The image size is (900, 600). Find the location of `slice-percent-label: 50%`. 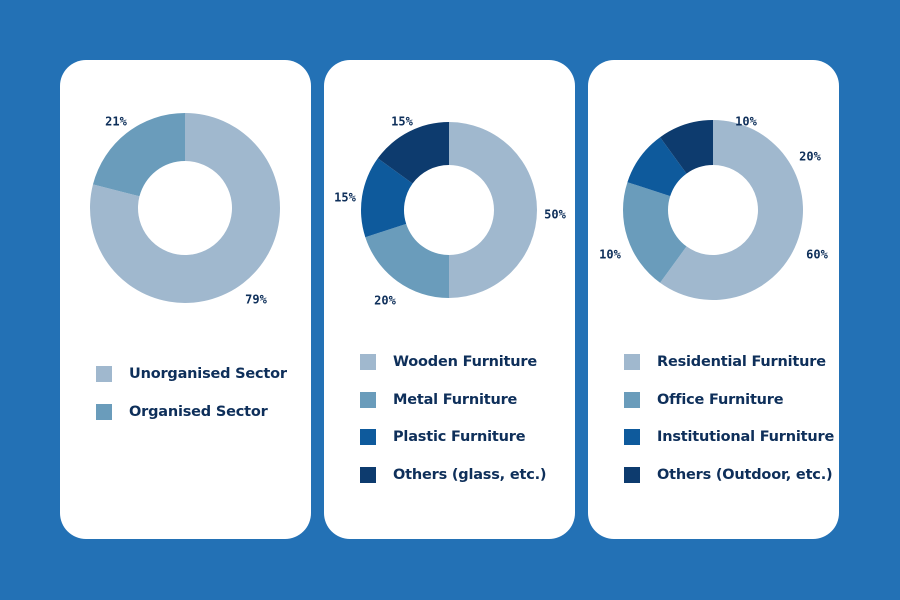

slice-percent-label: 50% is located at coordinates (555, 215).